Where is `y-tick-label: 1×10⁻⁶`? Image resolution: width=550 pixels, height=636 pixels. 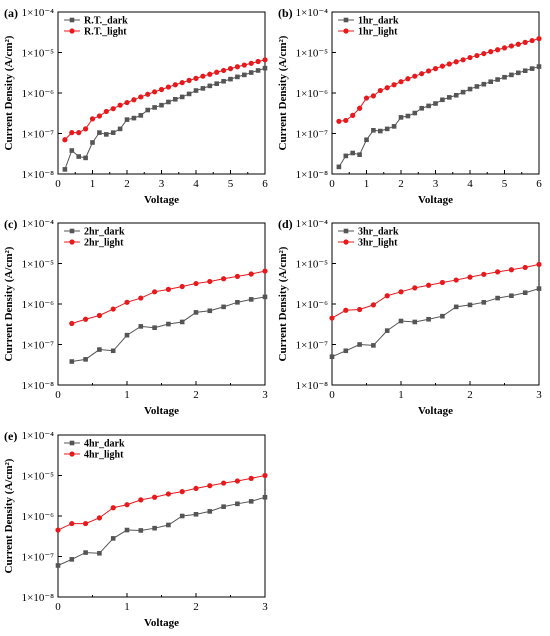
y-tick-label: 1×10⁻⁶ is located at coordinates (38, 517).